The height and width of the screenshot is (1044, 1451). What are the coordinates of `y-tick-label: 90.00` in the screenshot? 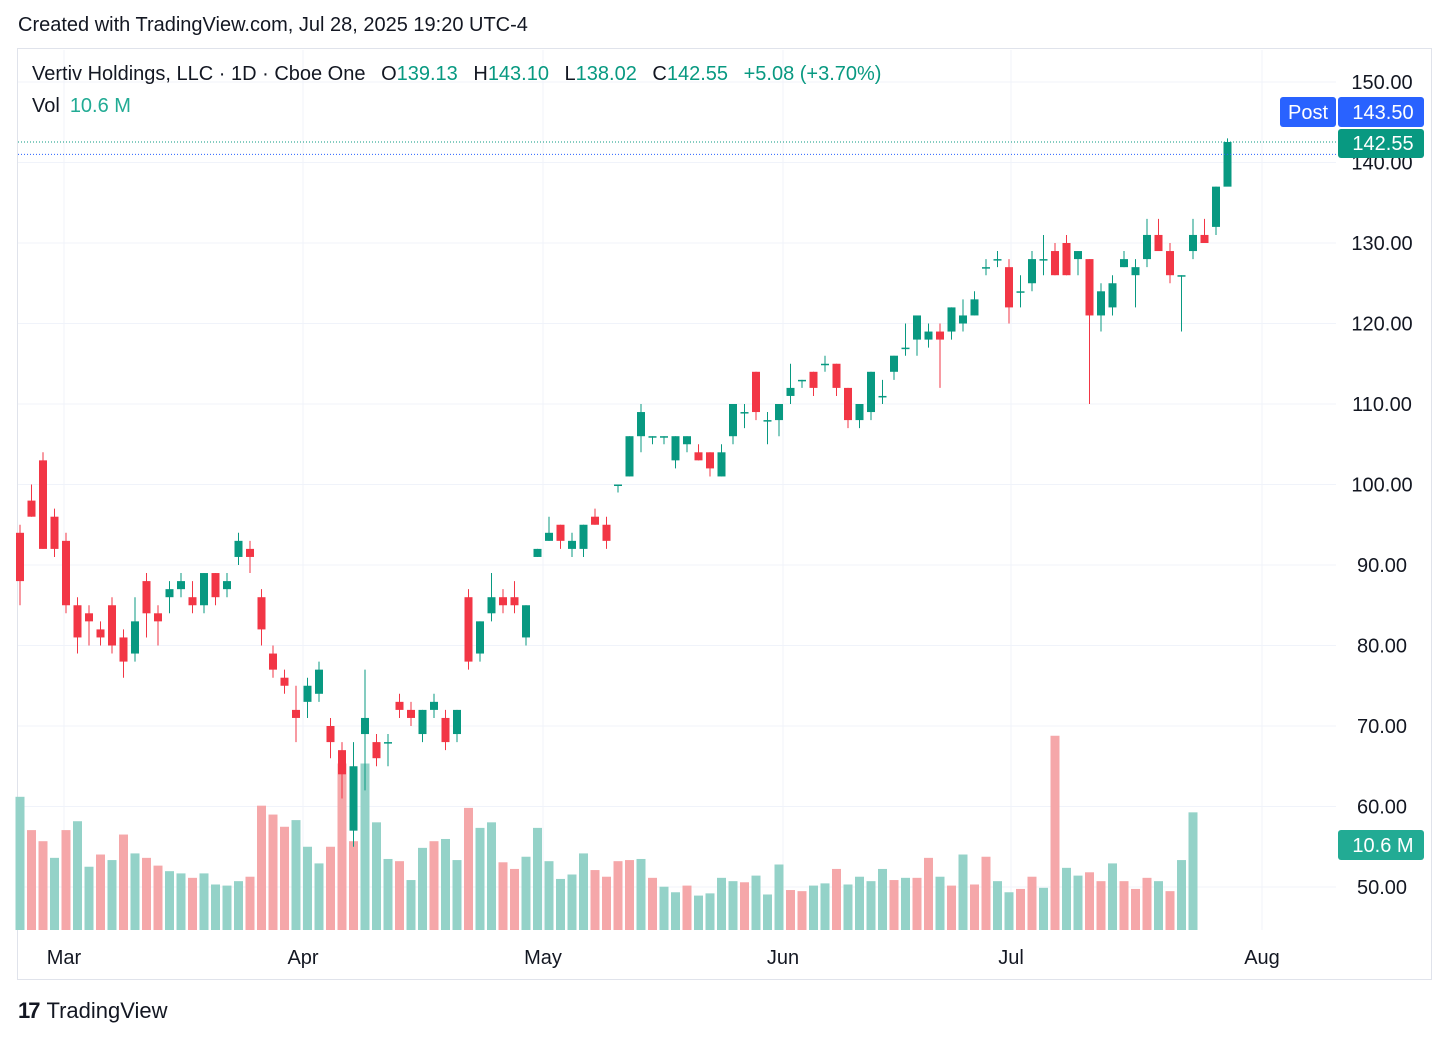 It's located at (1382, 566).